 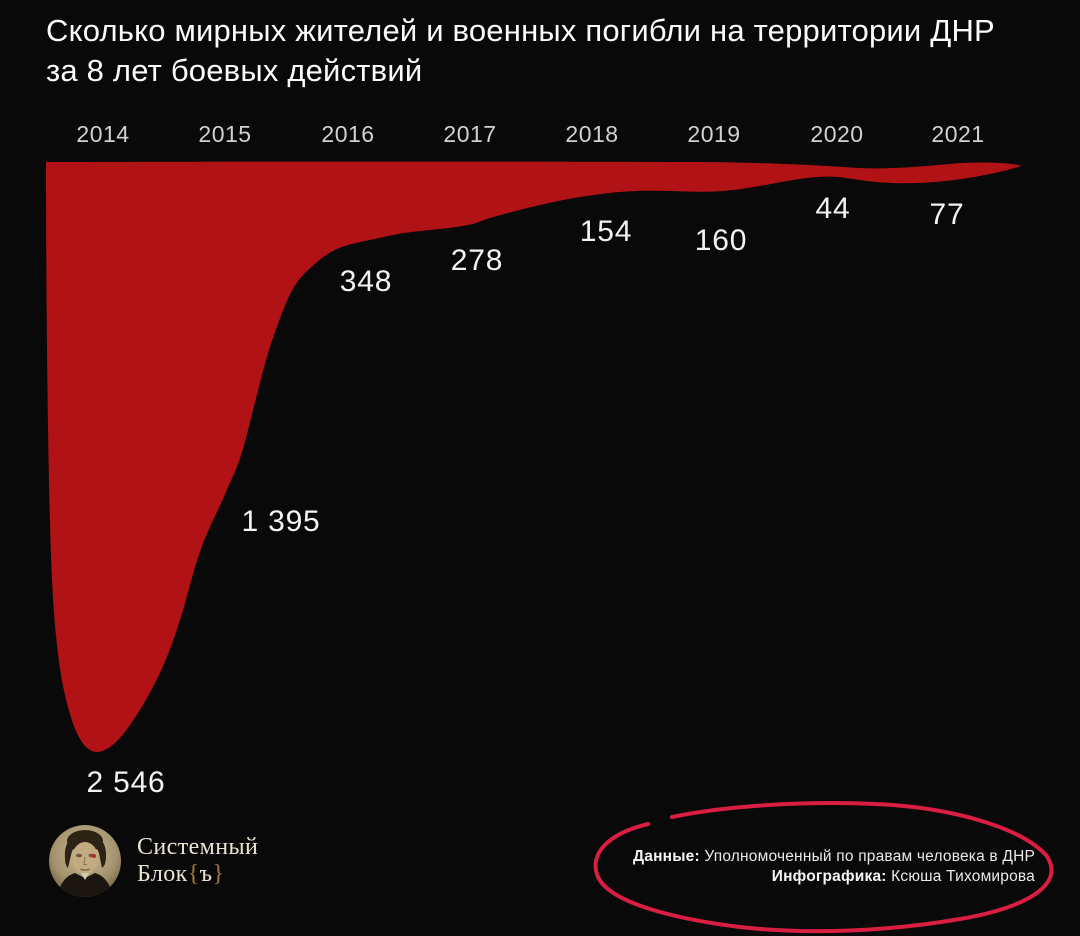 I want to click on credits-data-label: Данные:, so click(x=666, y=856).